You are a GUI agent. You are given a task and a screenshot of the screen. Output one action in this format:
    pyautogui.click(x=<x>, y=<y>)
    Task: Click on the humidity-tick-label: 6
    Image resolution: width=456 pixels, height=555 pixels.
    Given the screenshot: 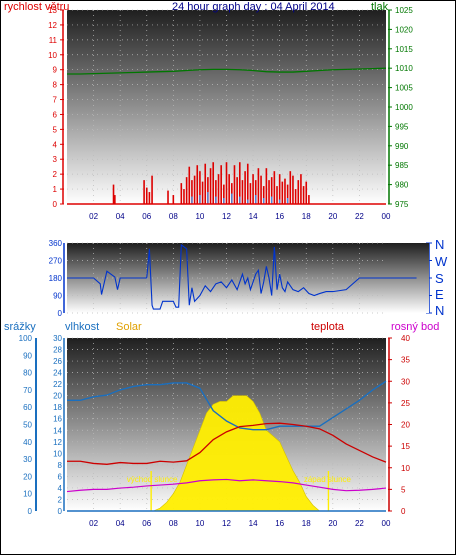 What is the action you would take?
    pyautogui.click(x=60, y=476)
    